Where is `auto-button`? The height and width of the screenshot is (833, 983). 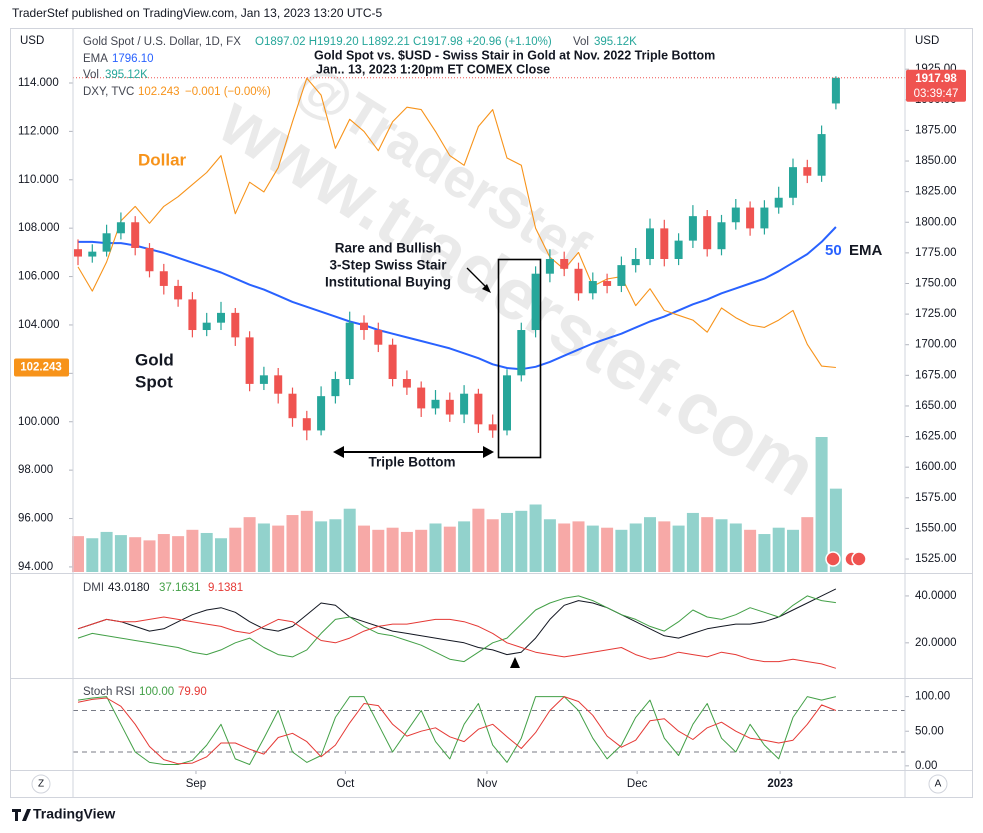
auto-button is located at coordinates (938, 784).